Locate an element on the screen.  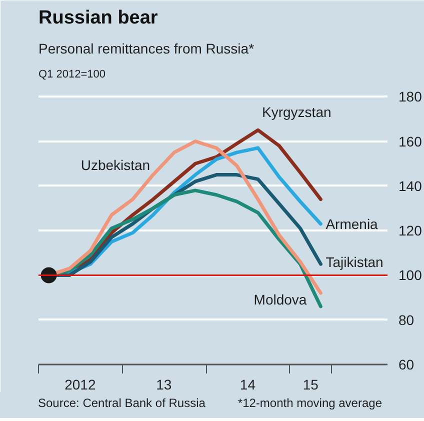
text: *12-month moving average is located at coordinates (310, 403).